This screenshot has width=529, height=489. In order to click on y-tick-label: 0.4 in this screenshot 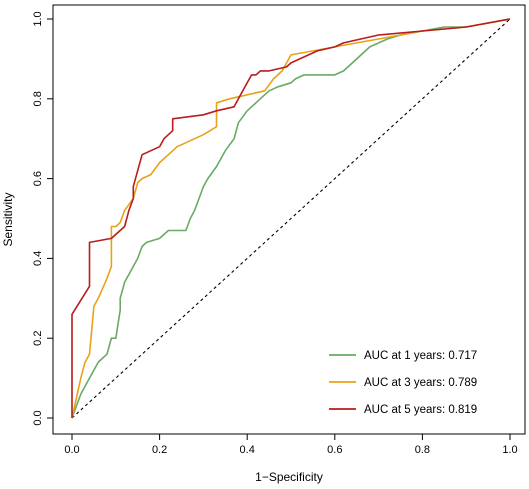, I will do `click(38, 258)`.